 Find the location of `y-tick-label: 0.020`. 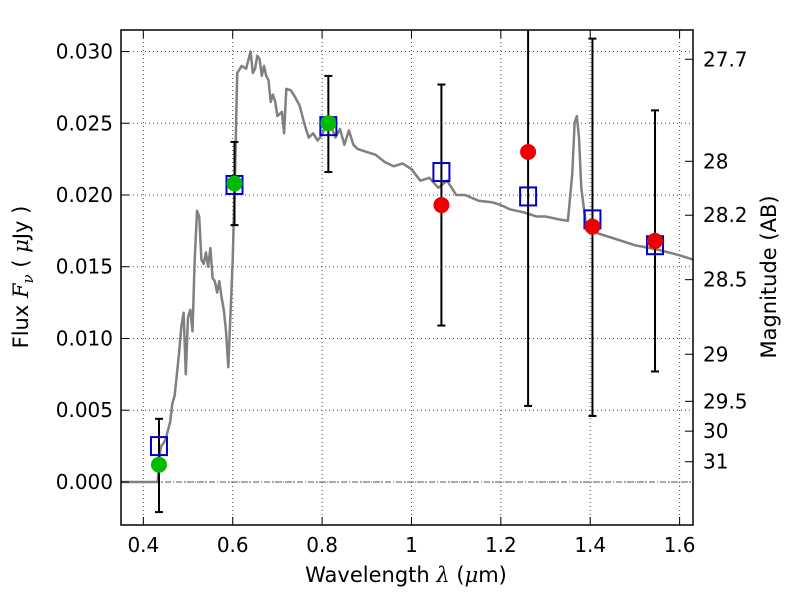

y-tick-label: 0.020 is located at coordinates (84, 195).